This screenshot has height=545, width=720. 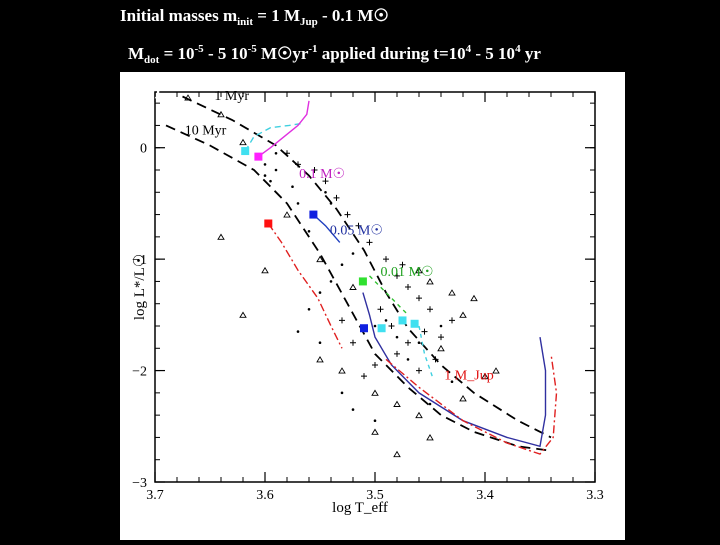 I want to click on mass-label: 1 M_Jup, so click(x=468, y=375).